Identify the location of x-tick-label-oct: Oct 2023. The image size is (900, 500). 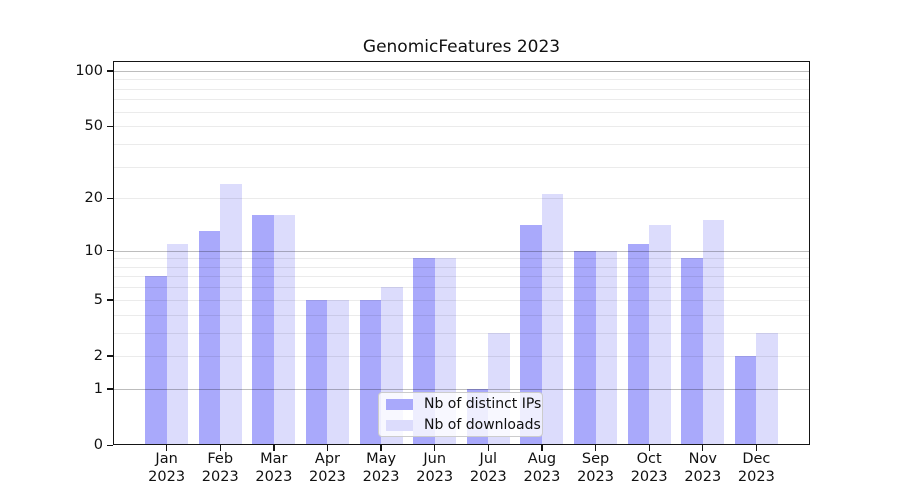
(649, 468).